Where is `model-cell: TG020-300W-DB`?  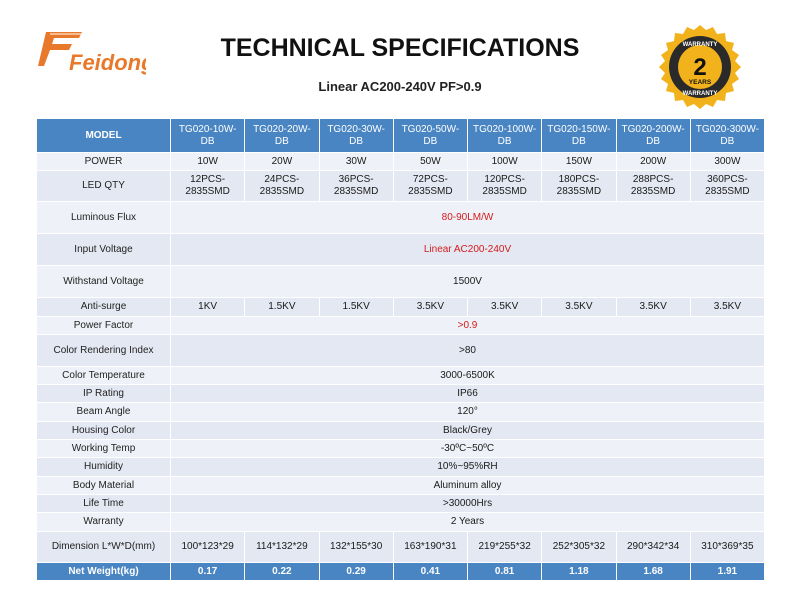
model-cell: TG020-300W-DB is located at coordinates (727, 135).